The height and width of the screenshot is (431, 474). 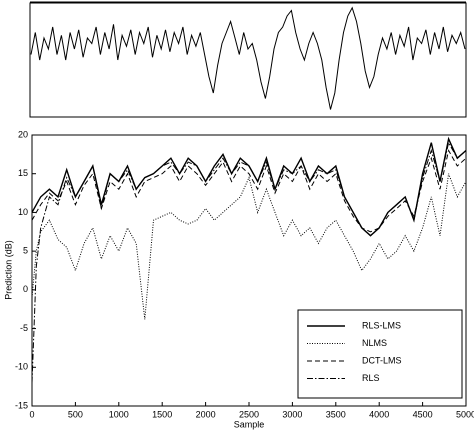 I want to click on x-tick-label: 1000, so click(x=119, y=414).